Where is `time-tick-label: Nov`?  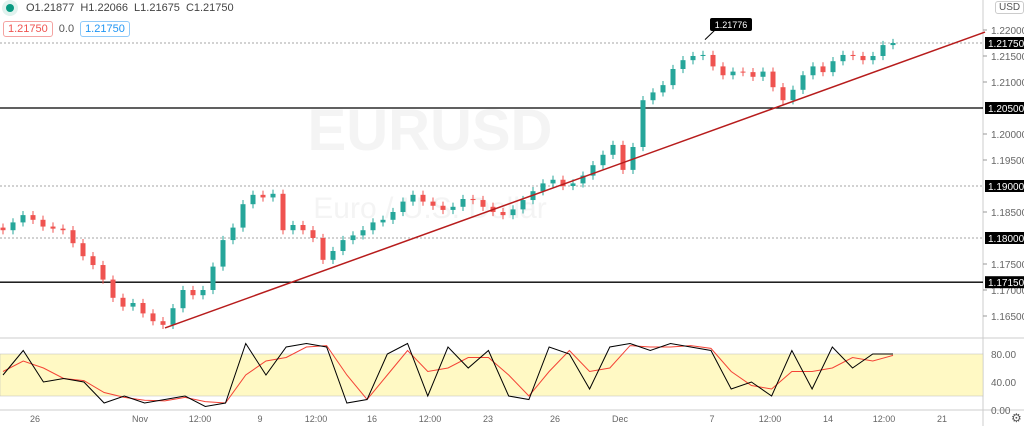
time-tick-label: Nov is located at coordinates (140, 419).